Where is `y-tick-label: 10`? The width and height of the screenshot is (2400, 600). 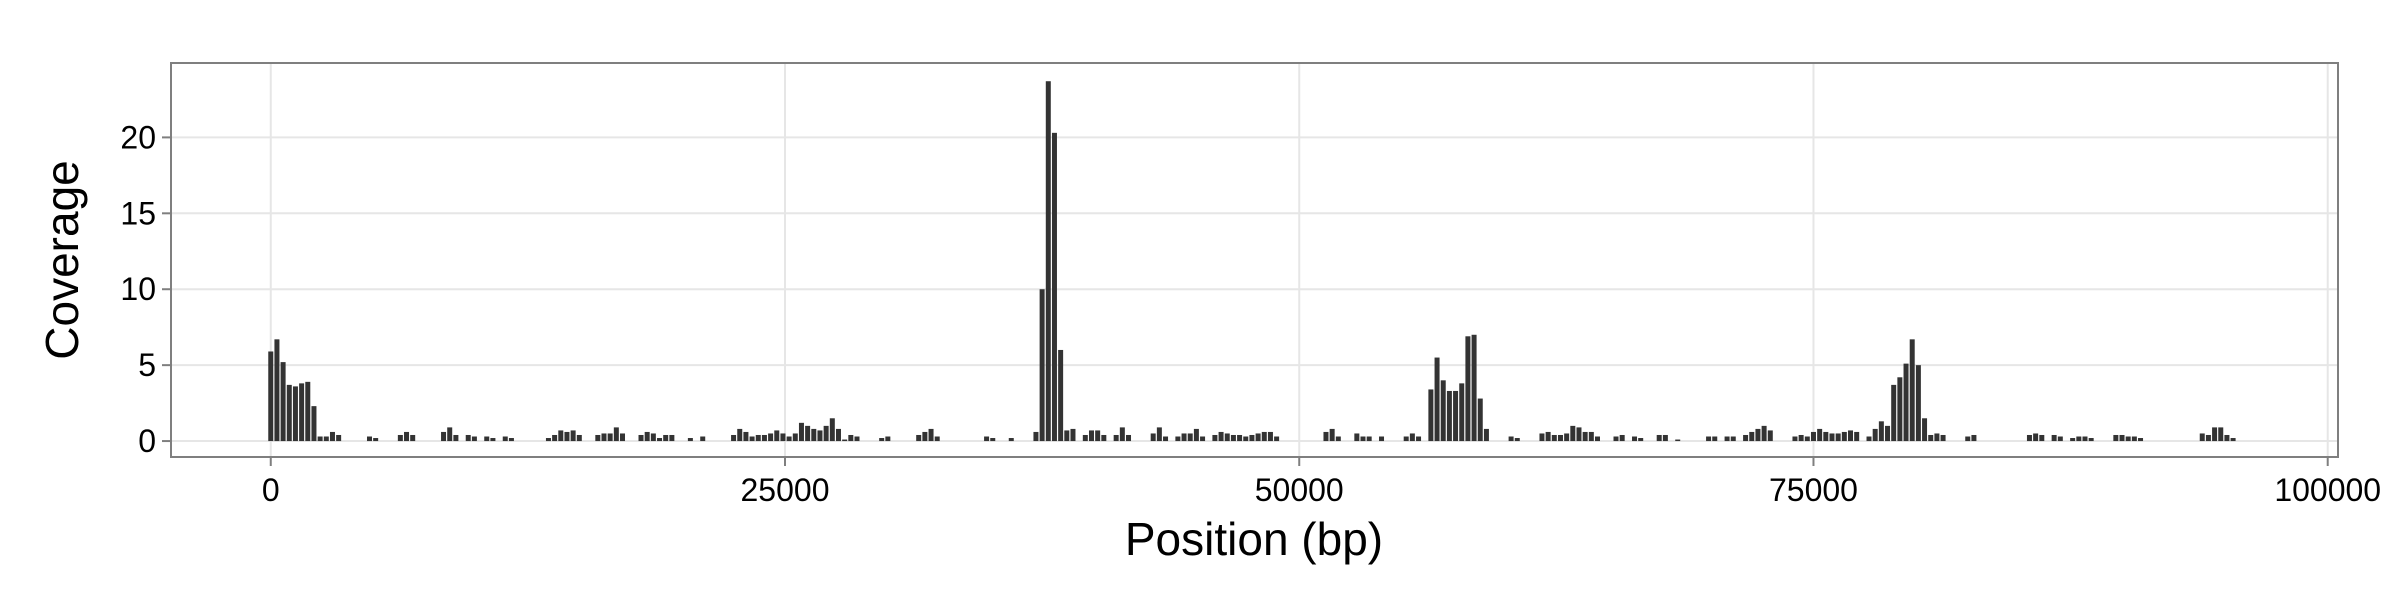
y-tick-label: 10 is located at coordinates (138, 289).